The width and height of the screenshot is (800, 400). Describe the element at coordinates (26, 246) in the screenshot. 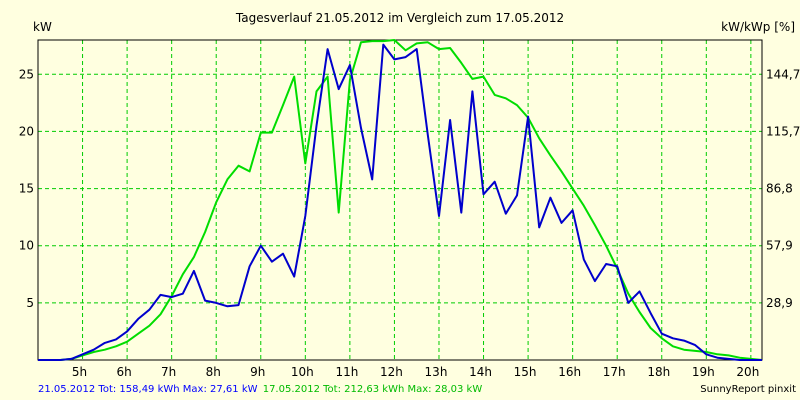

I see `y-tick-label-left: 10` at that location.